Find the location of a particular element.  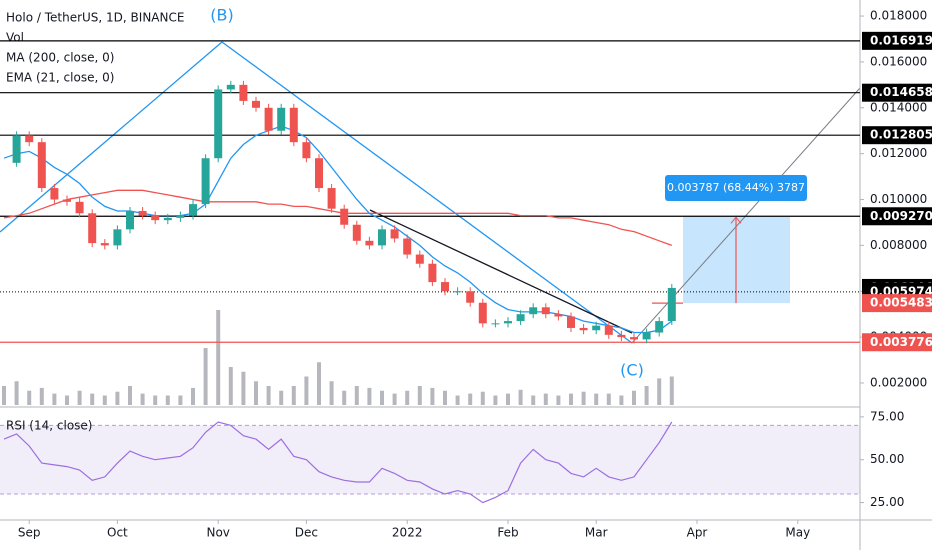

arrow-head is located at coordinates (736, 220).